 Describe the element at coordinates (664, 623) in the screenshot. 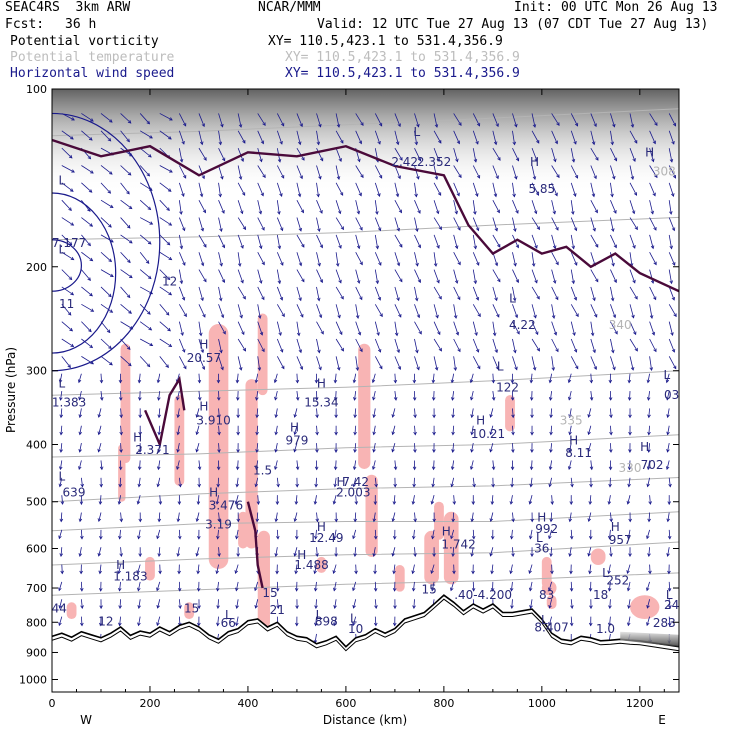

I see `contour-label: 283` at that location.